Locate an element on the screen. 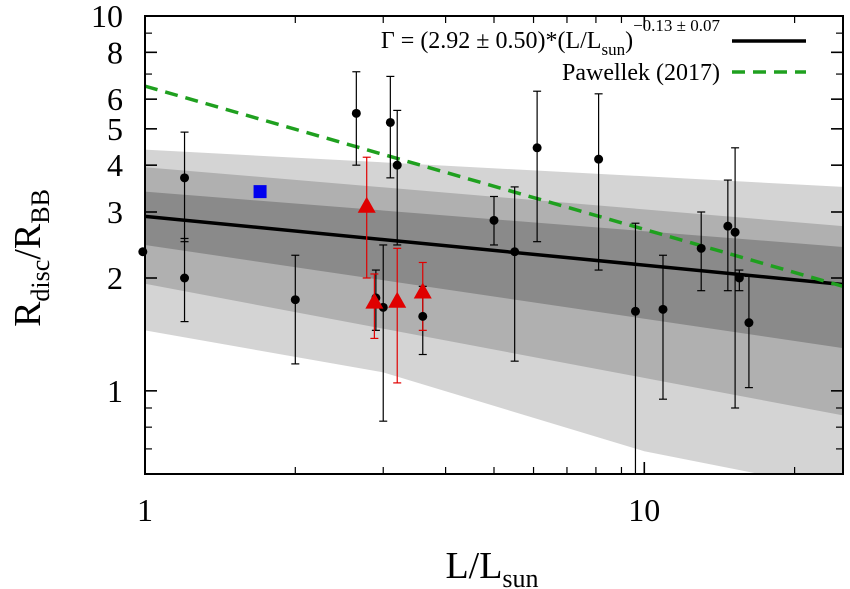 Image resolution: width=850 pixels, height=589 pixels. y-tick-label: 1 is located at coordinates (115, 391).